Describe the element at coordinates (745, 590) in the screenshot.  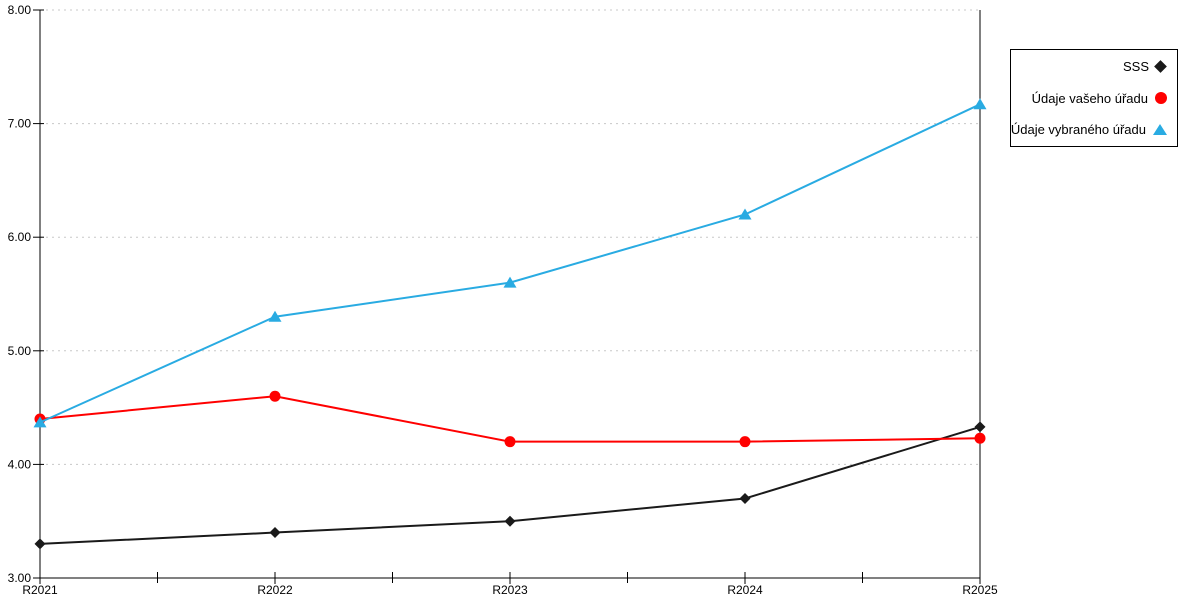
I see `x-axis-tick-label: R2024` at that location.